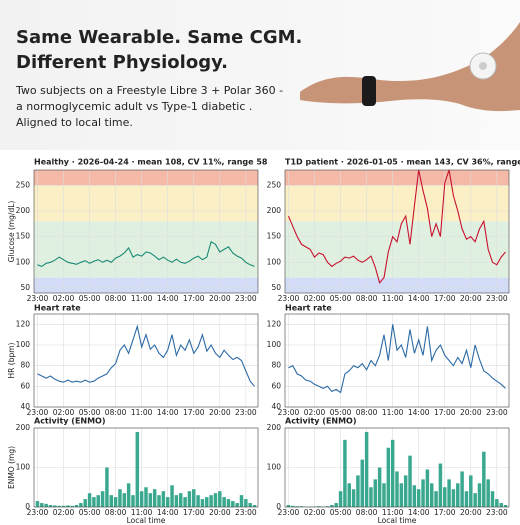  Describe the element at coordinates (27, 506) in the screenshot. I see `y-tick-label: 0` at that location.